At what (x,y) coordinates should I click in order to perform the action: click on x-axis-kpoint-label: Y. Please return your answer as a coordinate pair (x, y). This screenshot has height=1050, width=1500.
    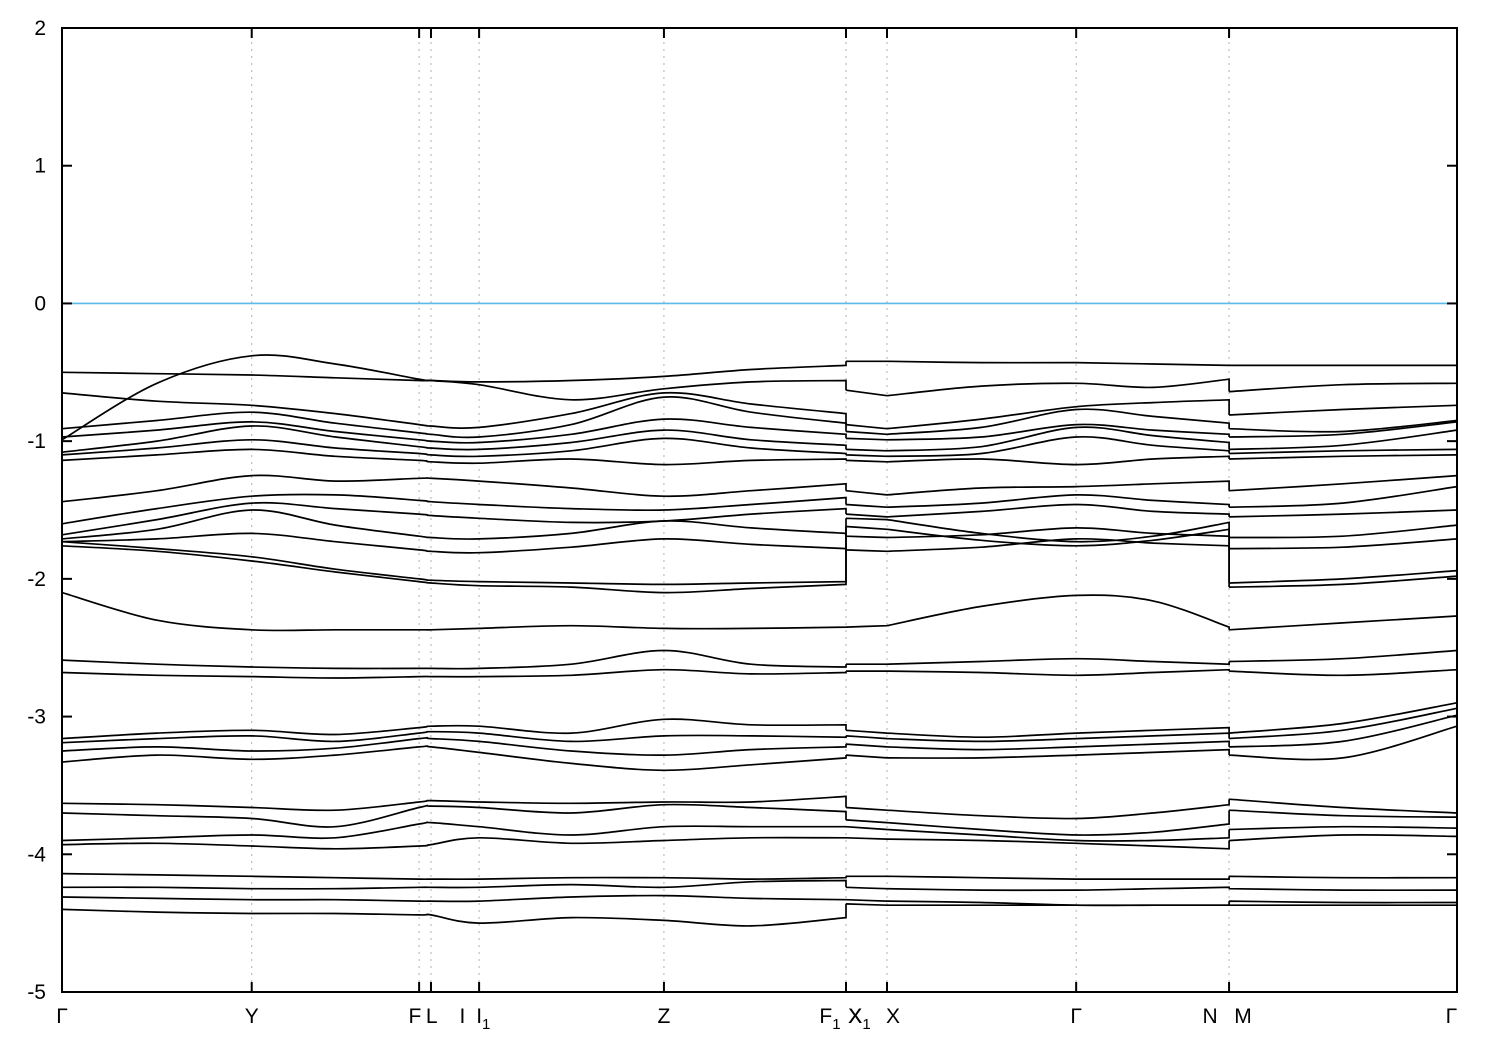
    Looking at the image, I should click on (252, 1016).